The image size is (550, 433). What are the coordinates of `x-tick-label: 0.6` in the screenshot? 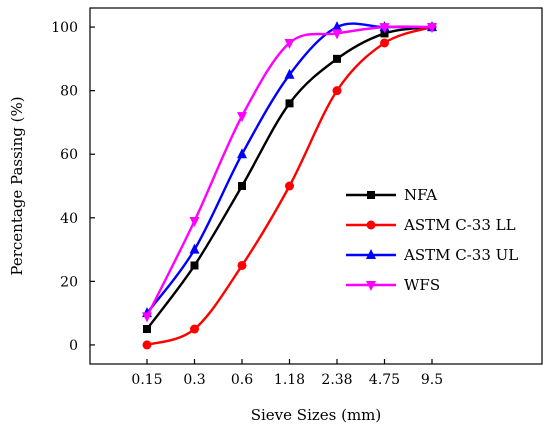 It's located at (242, 380).